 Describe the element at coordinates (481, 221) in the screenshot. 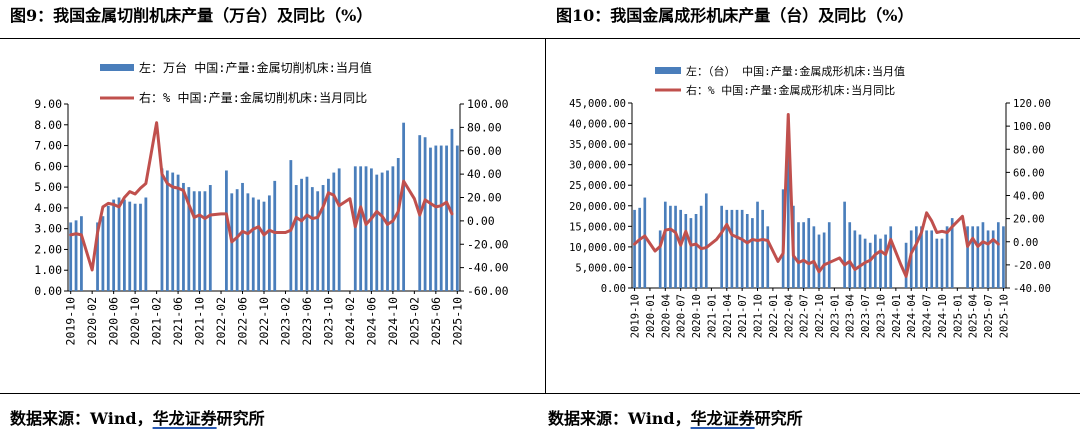

I see `left-right-tick-label: 0.00` at that location.